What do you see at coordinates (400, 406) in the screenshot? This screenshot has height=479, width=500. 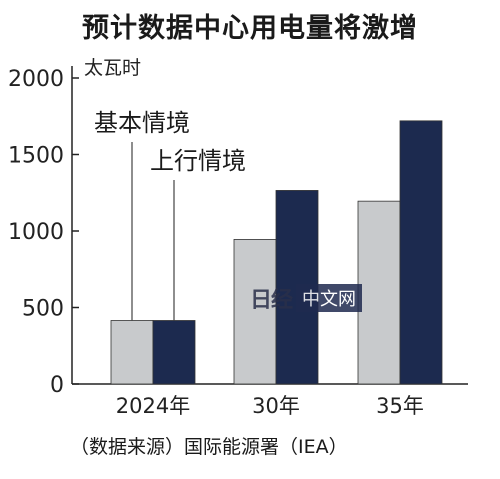 I see `x-tick-label: 35年` at bounding box center [400, 406].